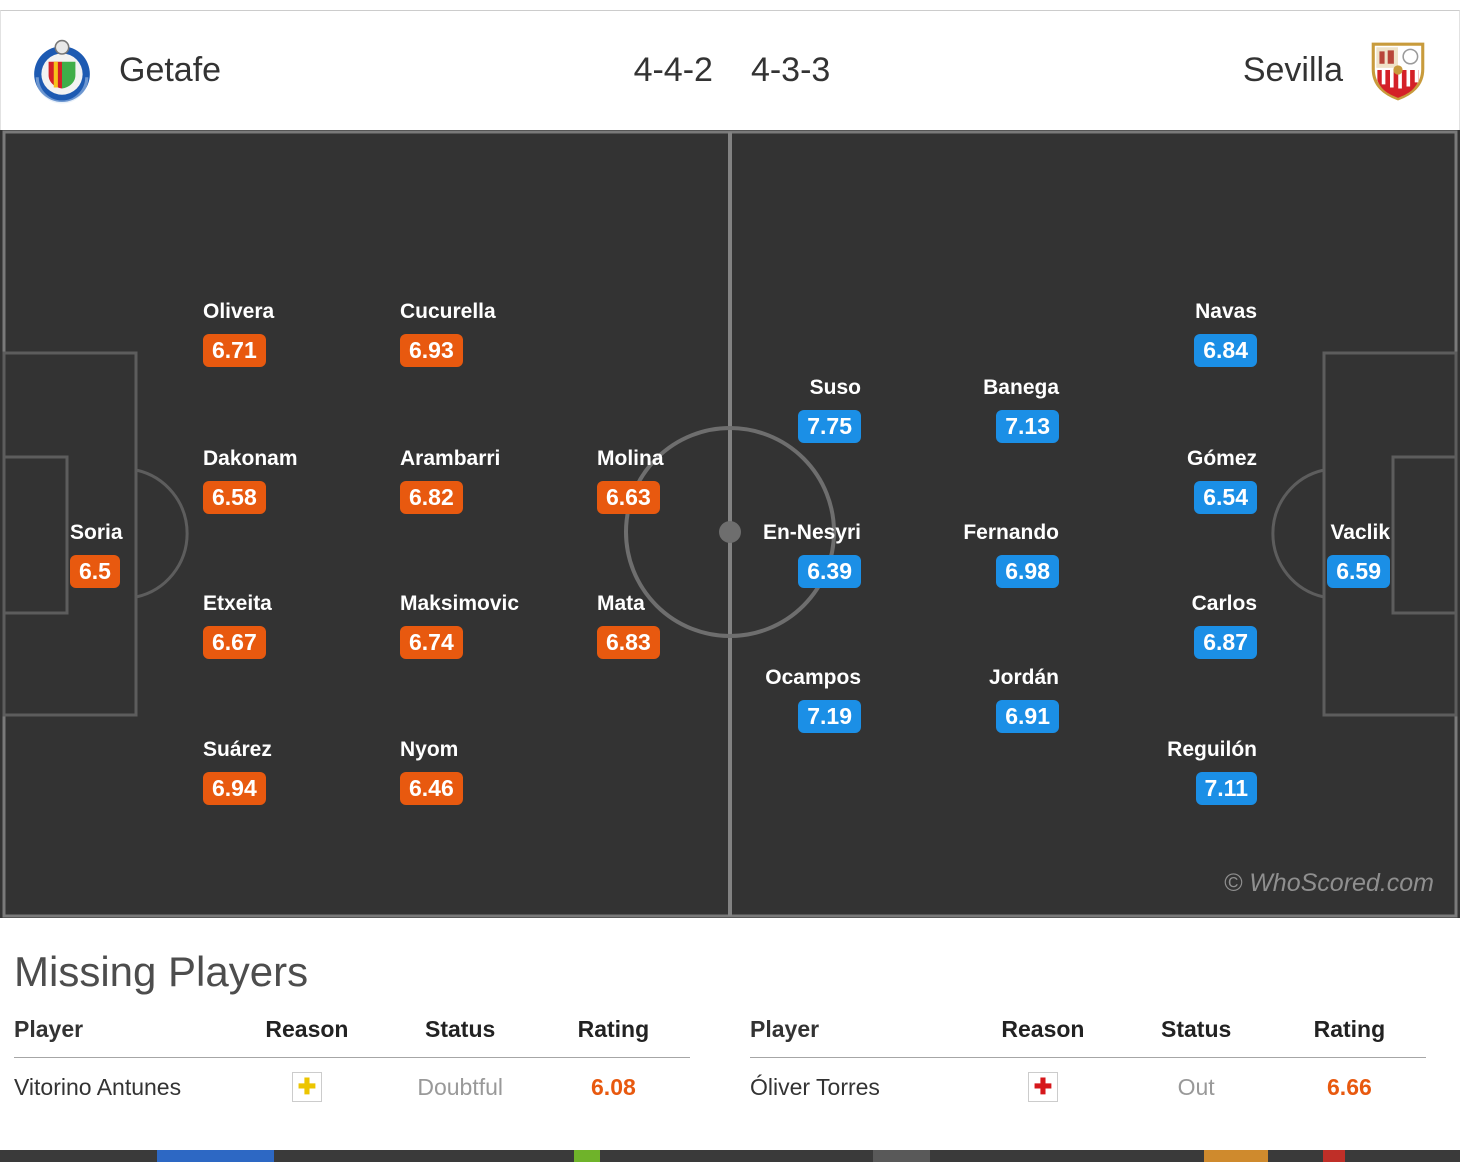  I want to click on pitch-player: Banega 7.13, so click(1021, 409).